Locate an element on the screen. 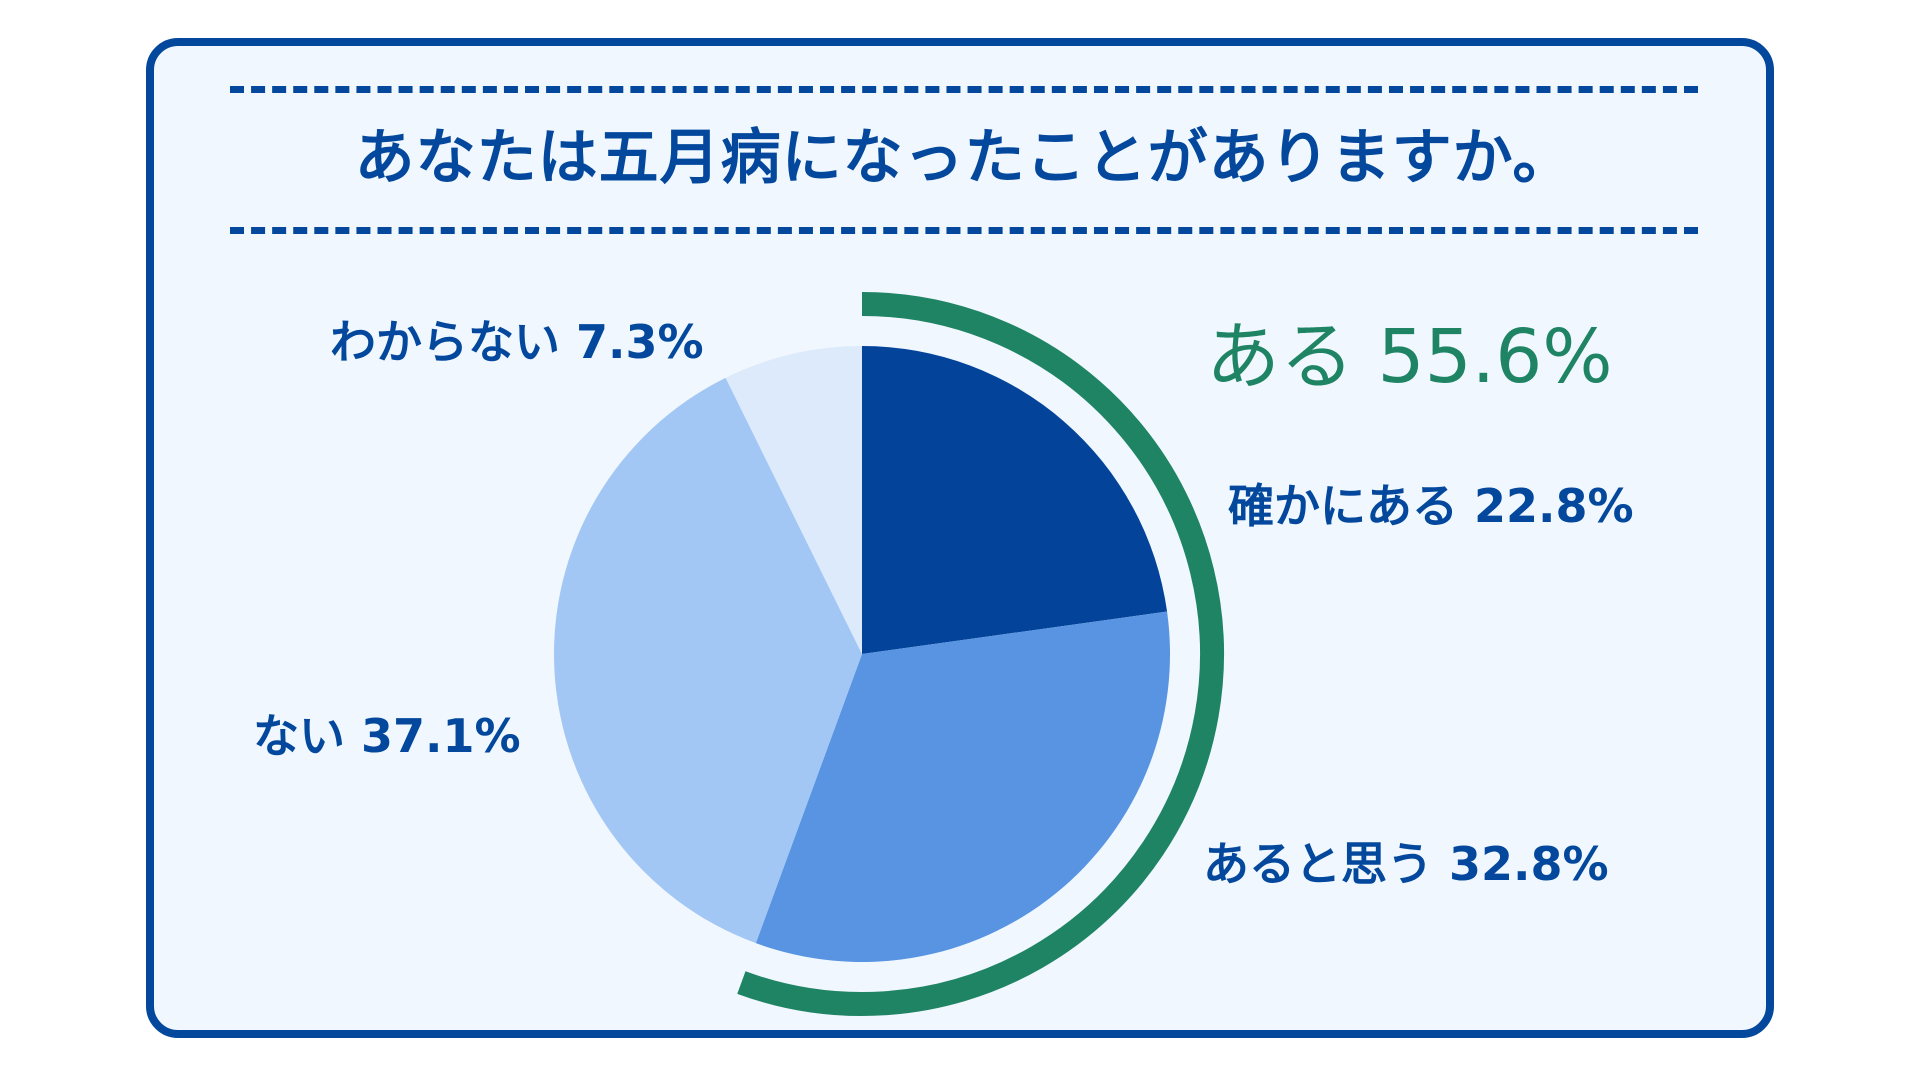 The width and height of the screenshot is (1920, 1080). group-label-aru: ある 55.6% is located at coordinates (1409, 357).